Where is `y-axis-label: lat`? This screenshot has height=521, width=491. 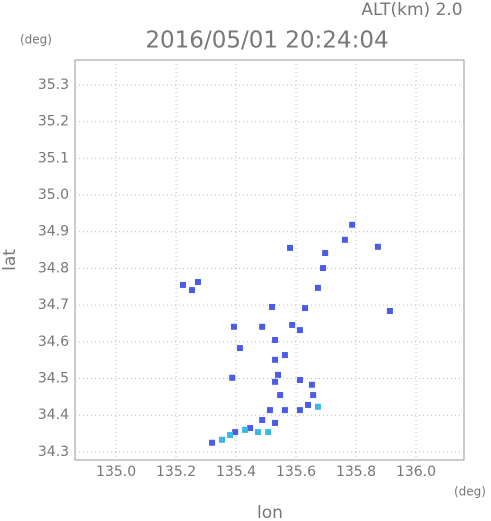 y-axis-label: lat is located at coordinates (10, 260).